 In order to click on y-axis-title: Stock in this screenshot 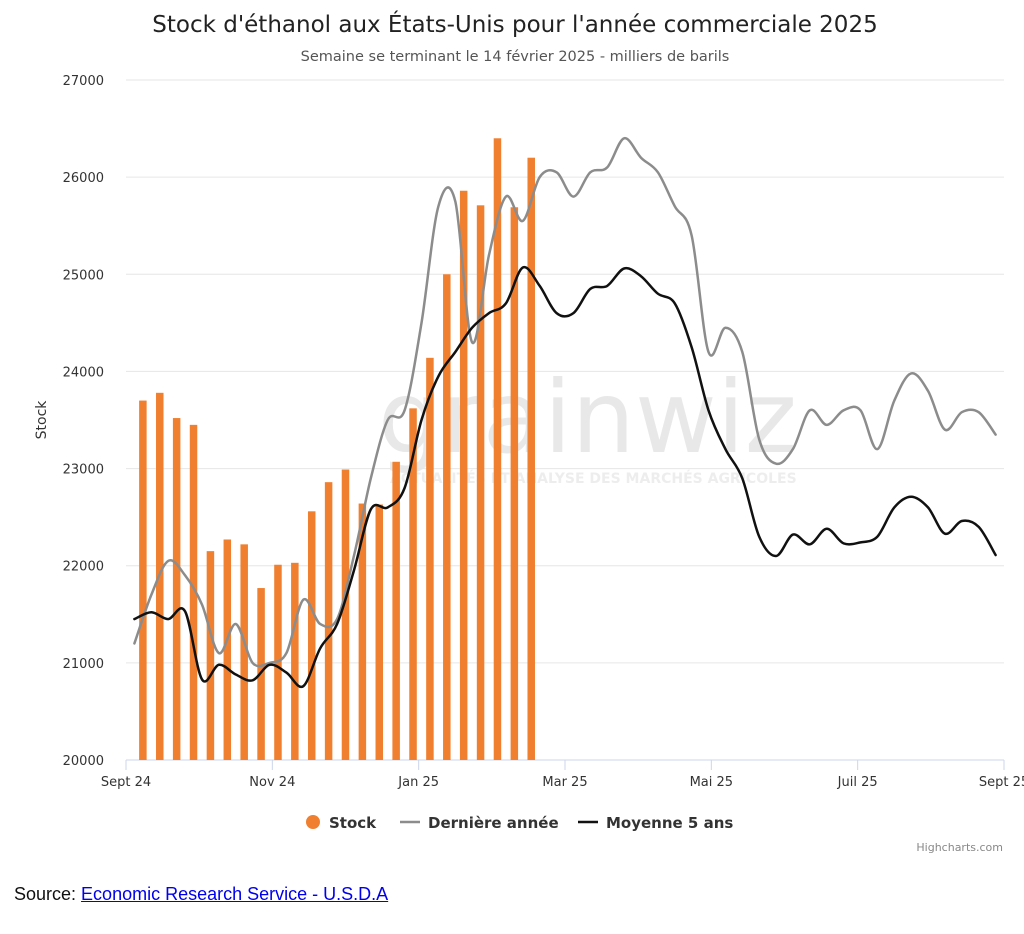, I will do `click(42, 420)`.